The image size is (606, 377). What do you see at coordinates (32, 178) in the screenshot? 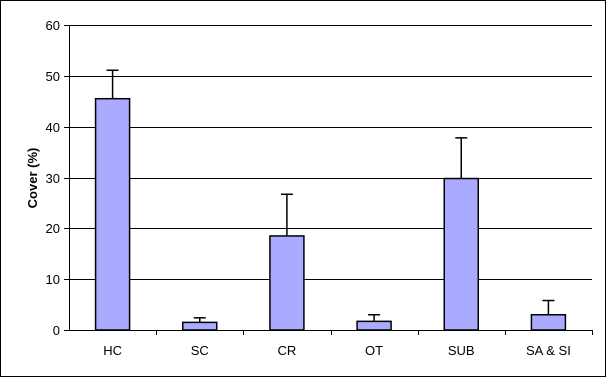
I see `y-axis-title: Cover (%)` at bounding box center [32, 178].